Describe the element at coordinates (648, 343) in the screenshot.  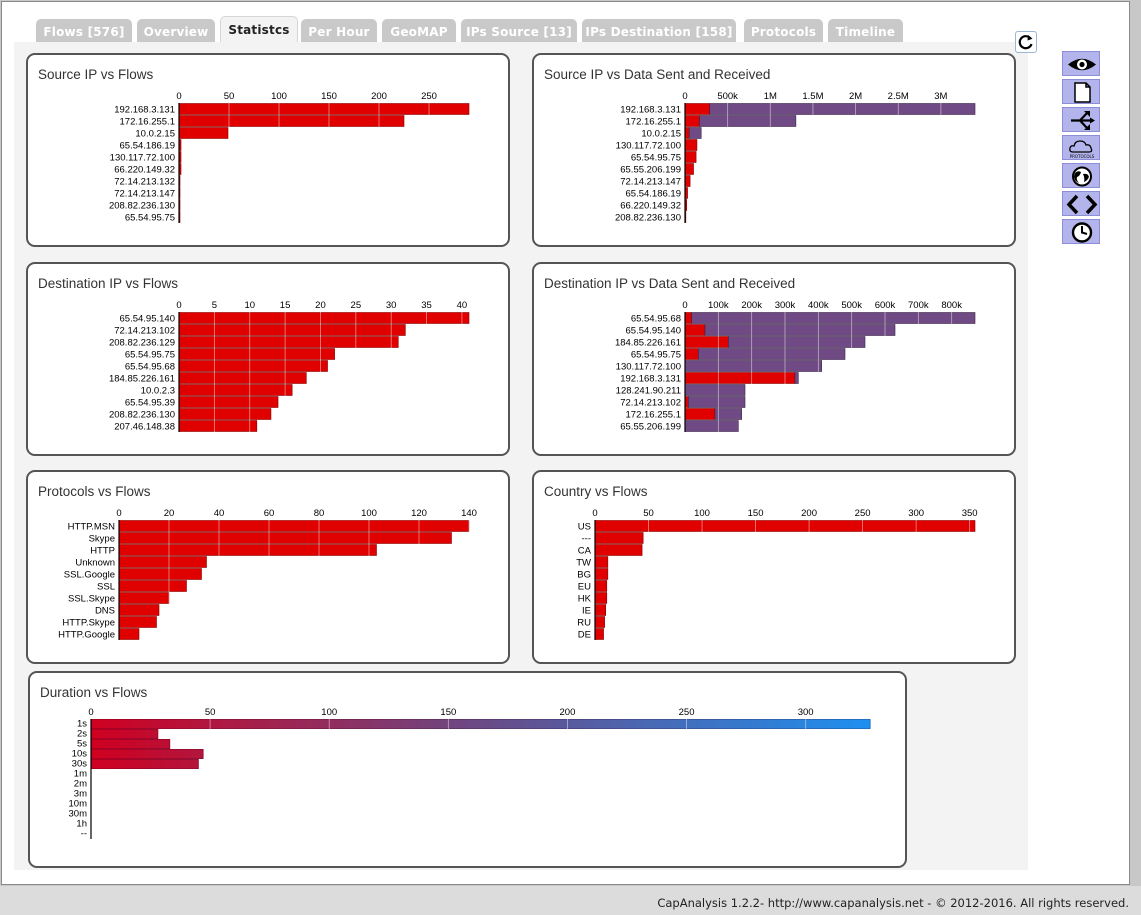
I see `category-label: 184.85.226.161` at that location.